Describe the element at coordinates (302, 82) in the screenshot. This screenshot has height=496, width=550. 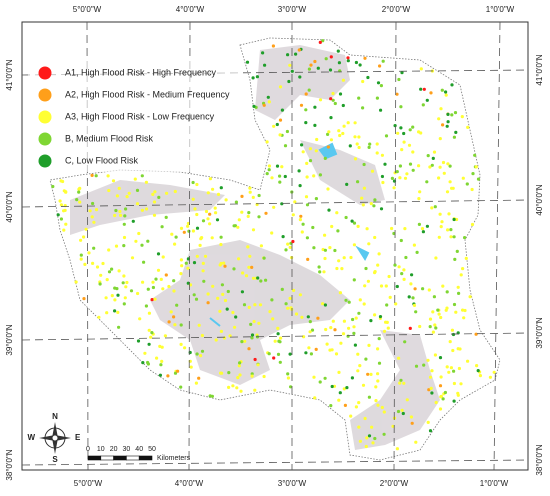
I see `flood-zone` at that location.